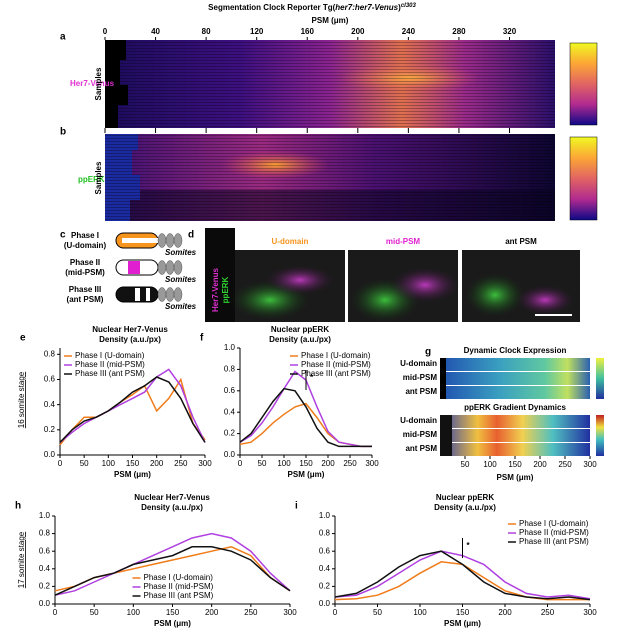 This screenshot has width=625, height=633. What do you see at coordinates (421, 448) in the screenshot?
I see `row-label: ant PSM` at bounding box center [421, 448].